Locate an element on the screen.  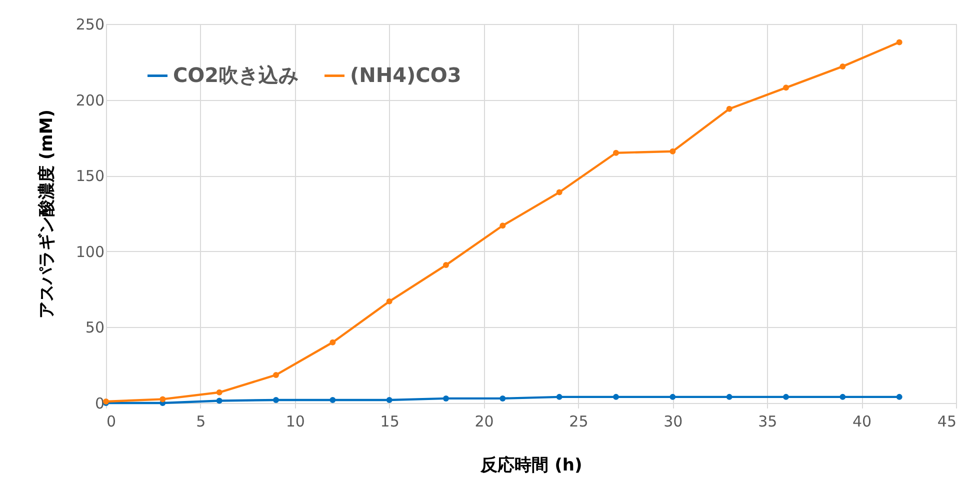
x-tick-label: 35 is located at coordinates (768, 421).